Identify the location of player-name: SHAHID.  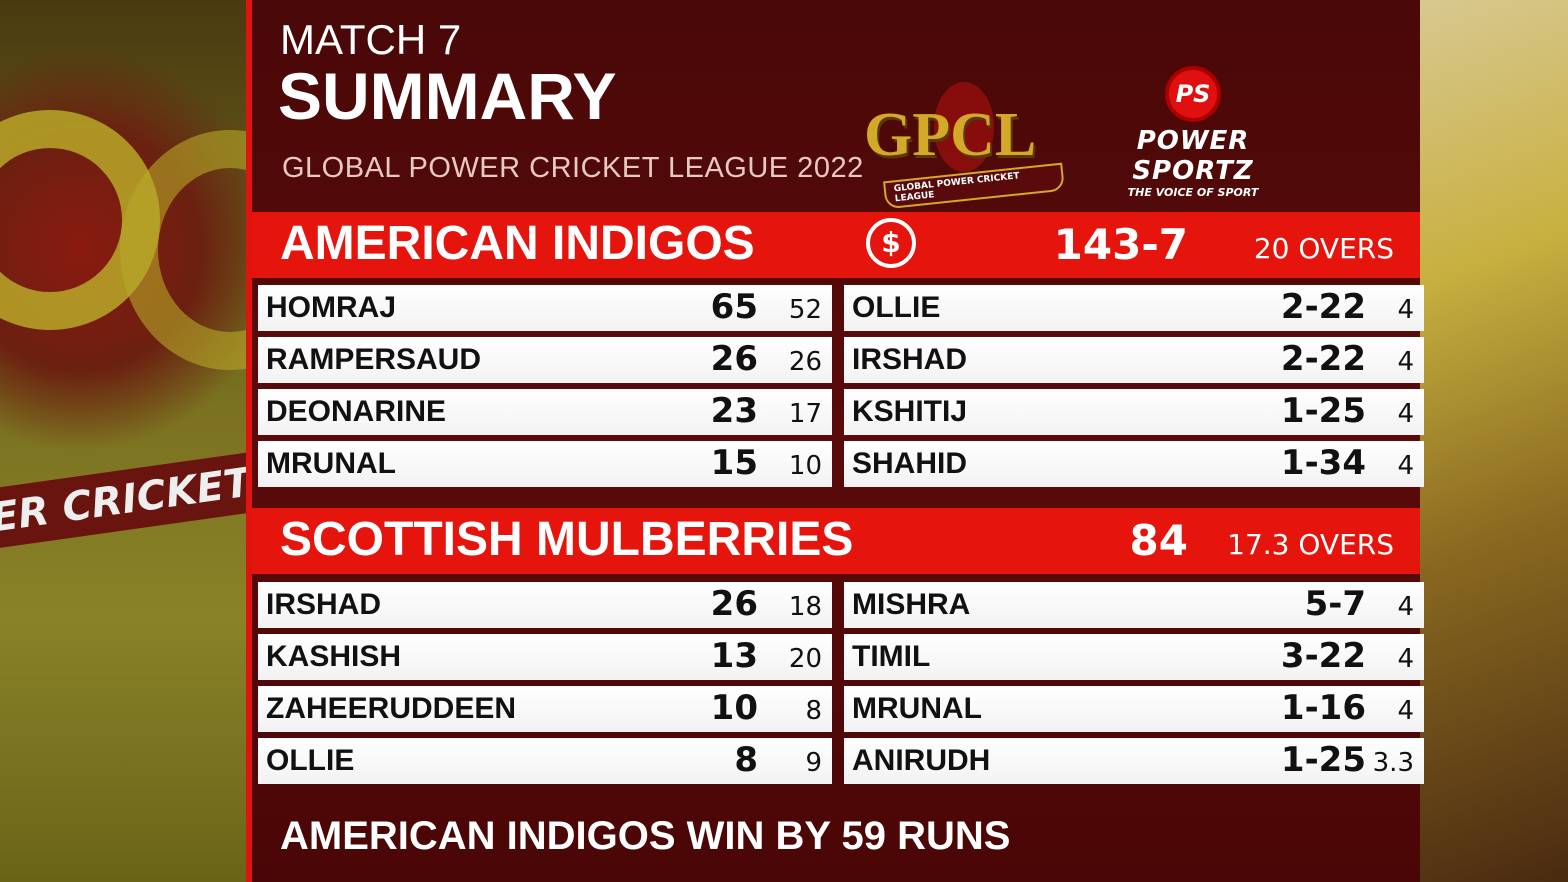
(910, 463).